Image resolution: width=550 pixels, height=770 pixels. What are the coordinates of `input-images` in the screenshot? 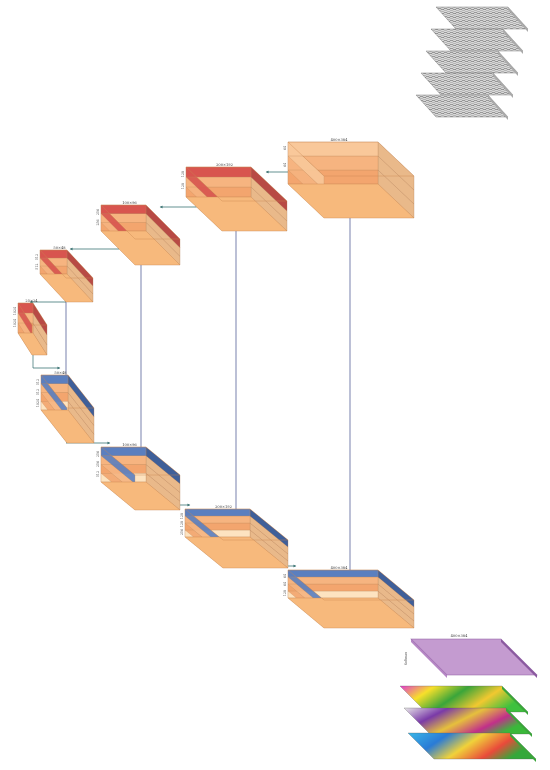 It's located at (472, 63).